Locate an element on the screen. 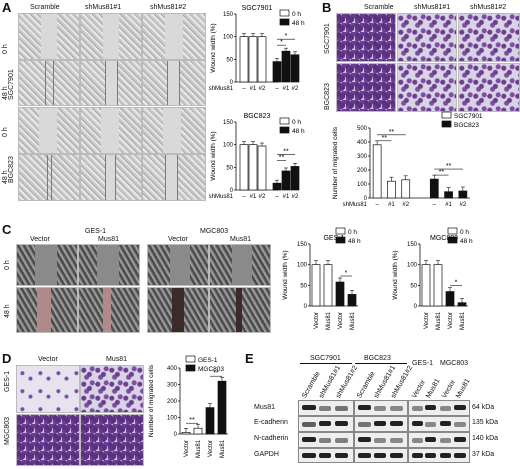 This screenshot has height=469, width=520. panel-letter-a: A is located at coordinates (7, 7).